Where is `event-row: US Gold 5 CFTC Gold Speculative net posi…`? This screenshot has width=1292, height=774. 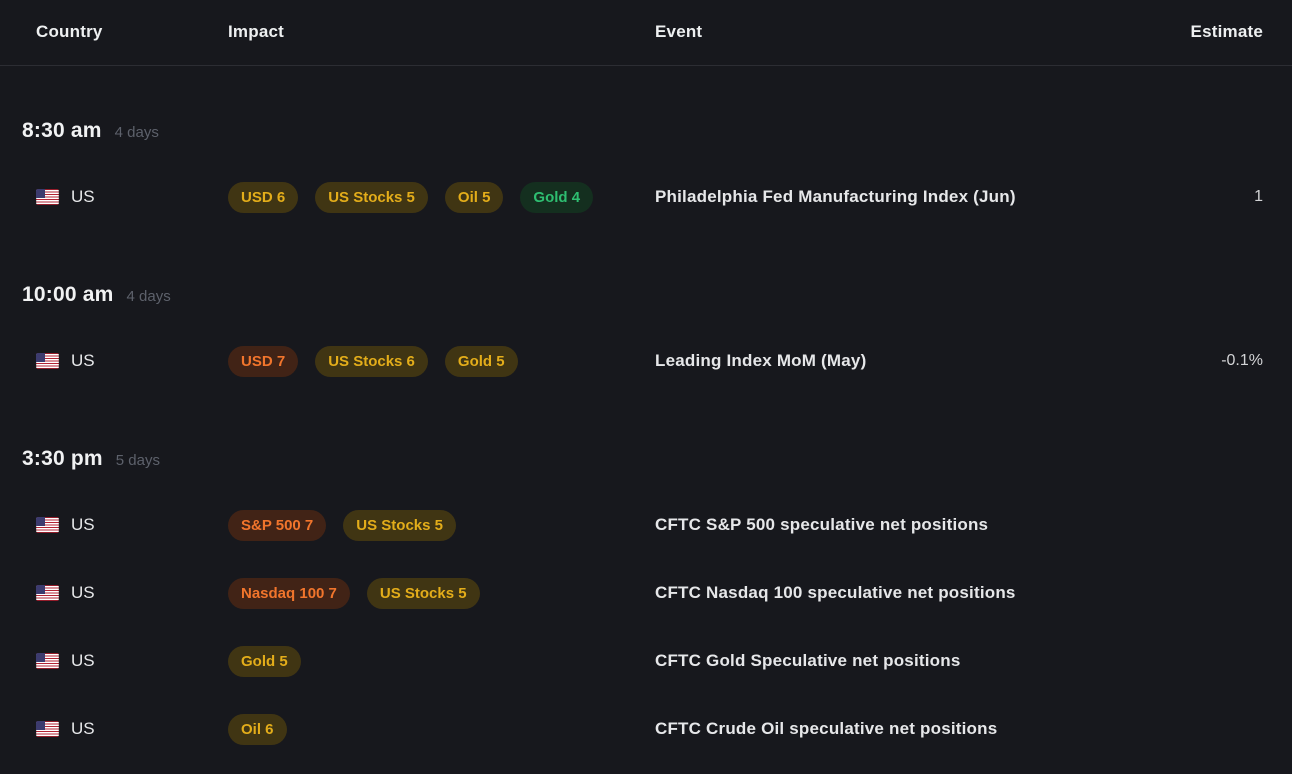
event-row: US Gold 5 CFTC Gold Speculative net posi… is located at coordinates (646, 661).